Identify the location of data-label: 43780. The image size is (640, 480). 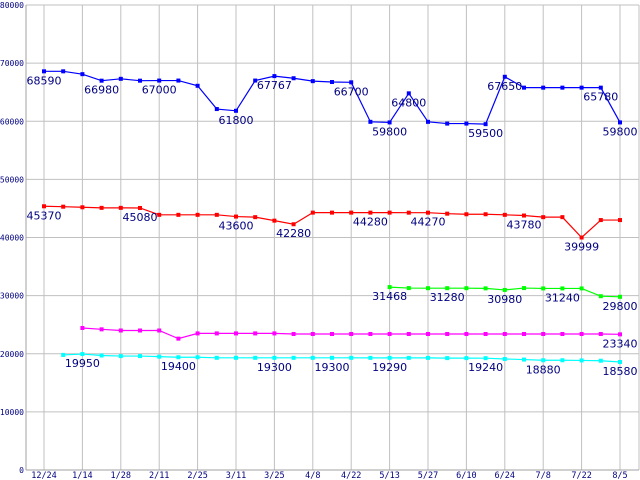
(524, 225).